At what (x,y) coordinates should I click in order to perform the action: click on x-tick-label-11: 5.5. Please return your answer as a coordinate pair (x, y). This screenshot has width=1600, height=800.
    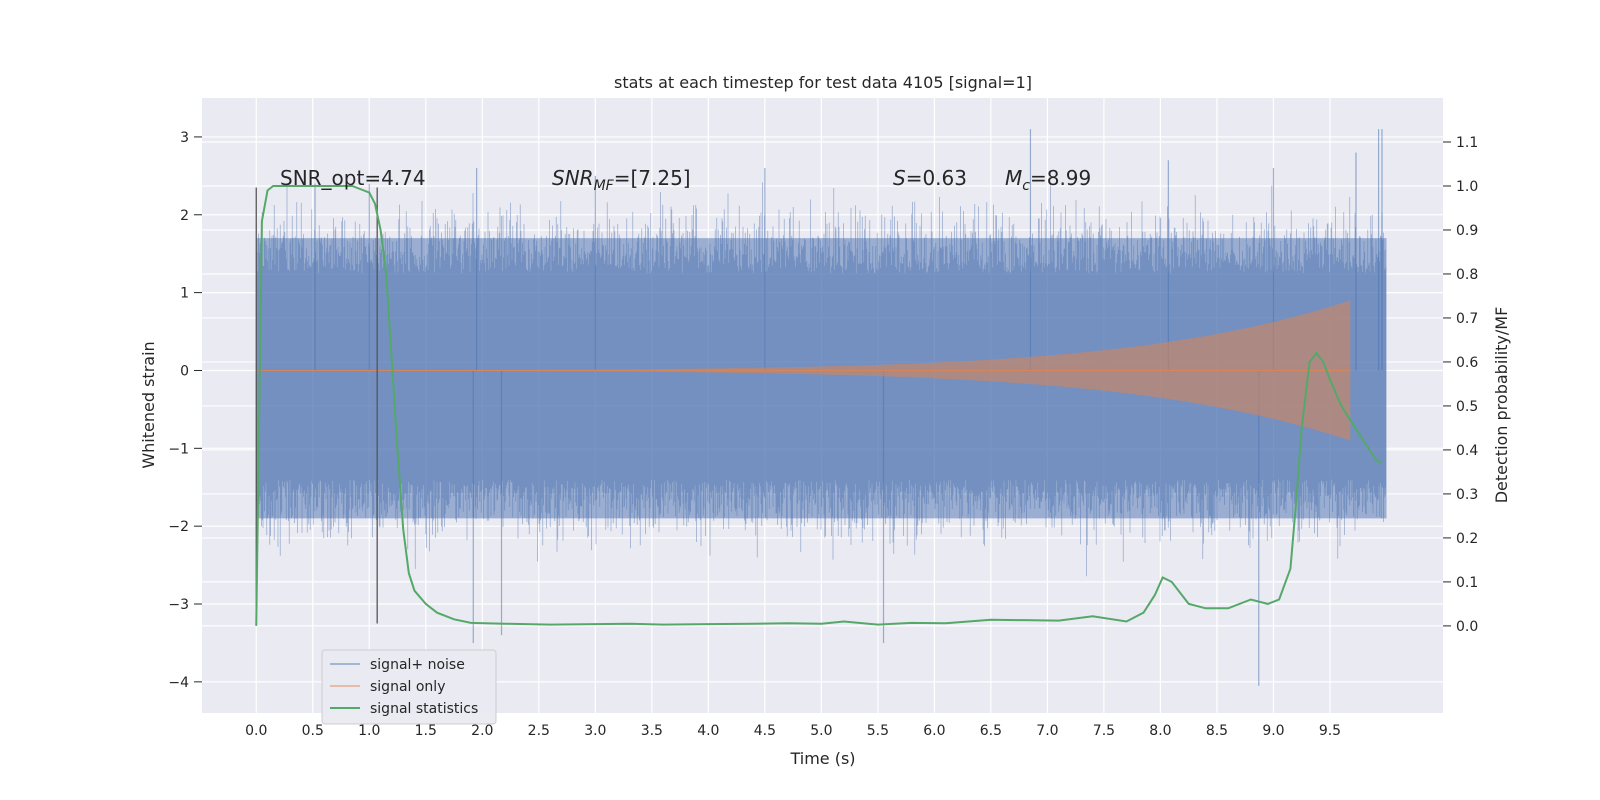
    Looking at the image, I should click on (878, 731).